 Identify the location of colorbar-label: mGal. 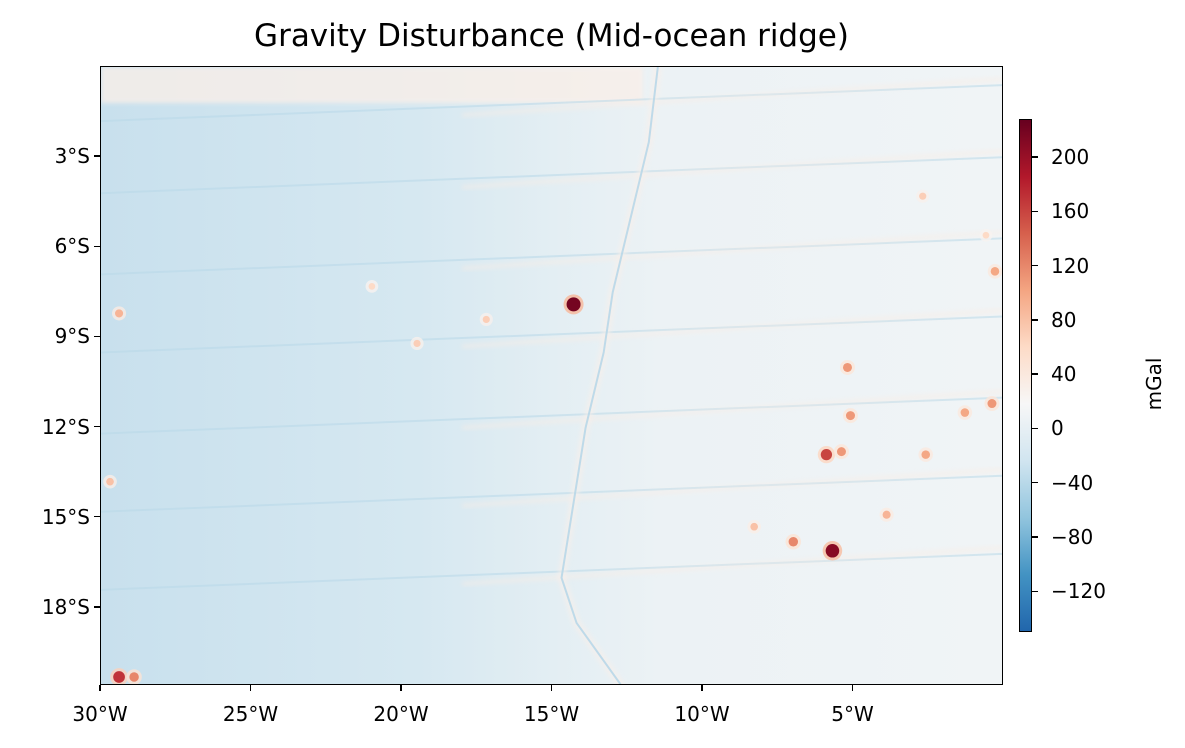
(1154, 384).